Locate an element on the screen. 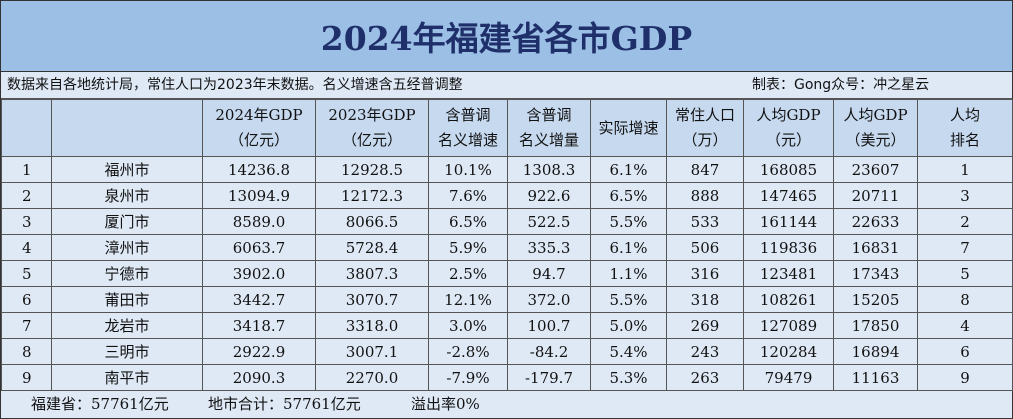 Image resolution: width=1013 pixels, height=419 pixels. column-header-line2: （美元） is located at coordinates (875, 140).